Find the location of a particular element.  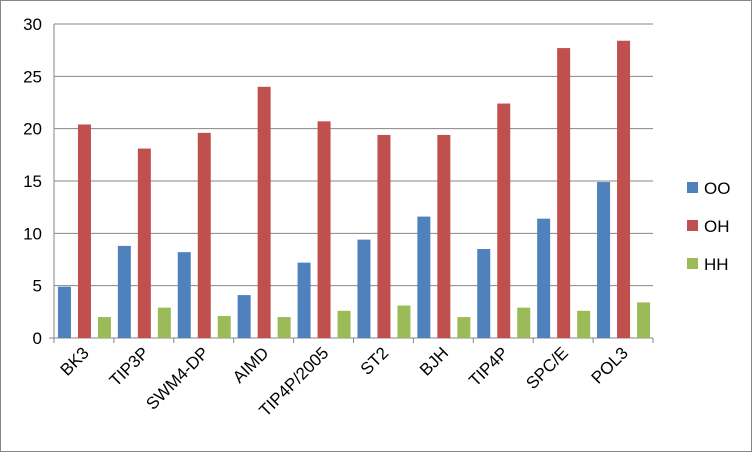

legend-label-hh: HH is located at coordinates (716, 264).